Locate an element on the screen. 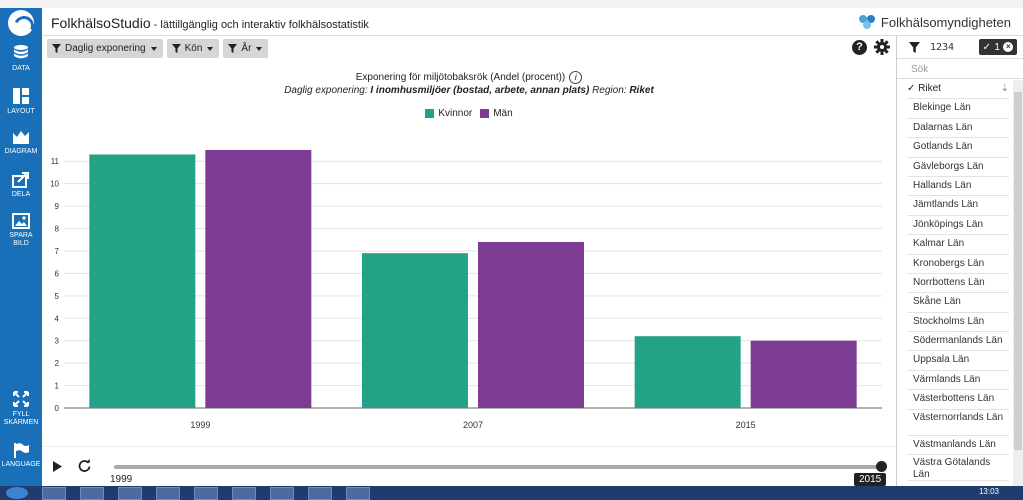  sort-arrow-icon: ⇣ is located at coordinates (1004, 88).